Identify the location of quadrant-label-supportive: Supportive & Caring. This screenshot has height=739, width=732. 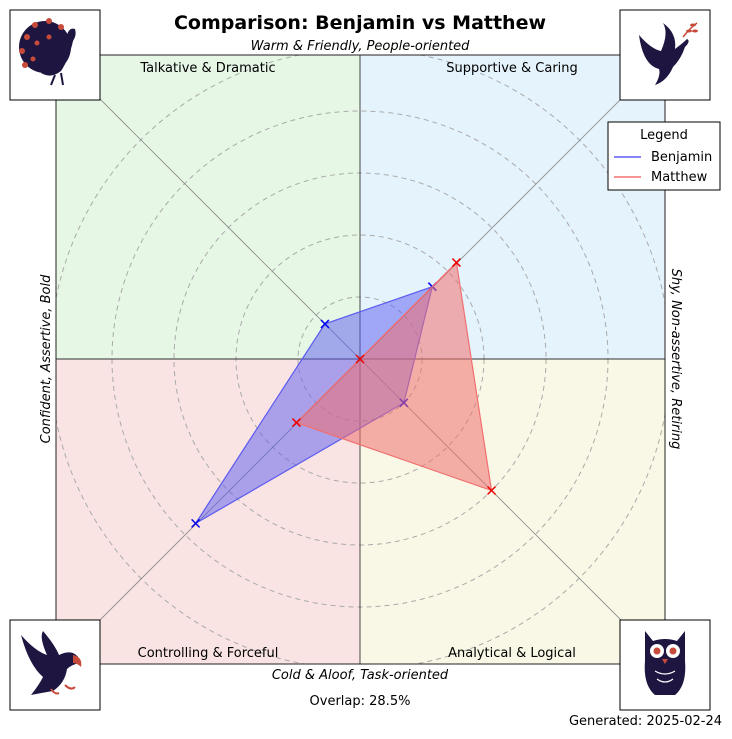
(512, 68).